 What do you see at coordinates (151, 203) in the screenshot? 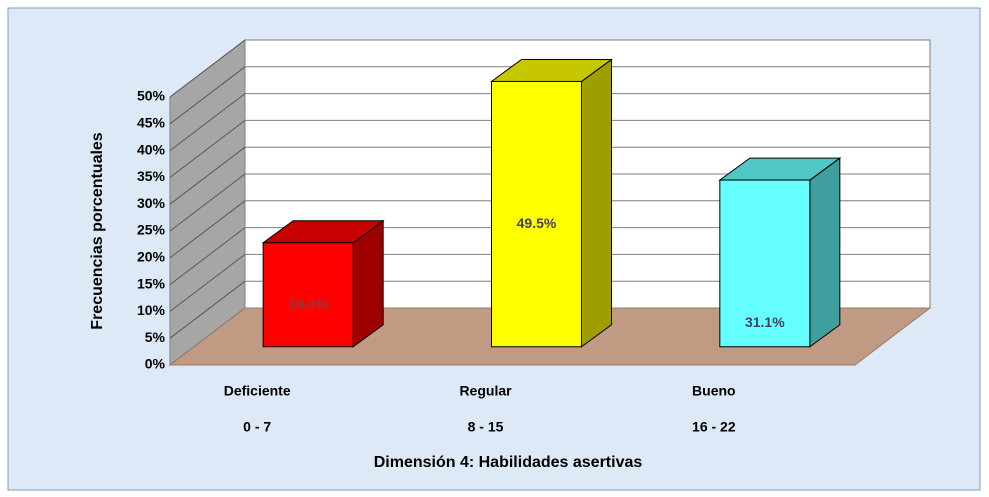
I see `y-tick-label: 30%` at bounding box center [151, 203].